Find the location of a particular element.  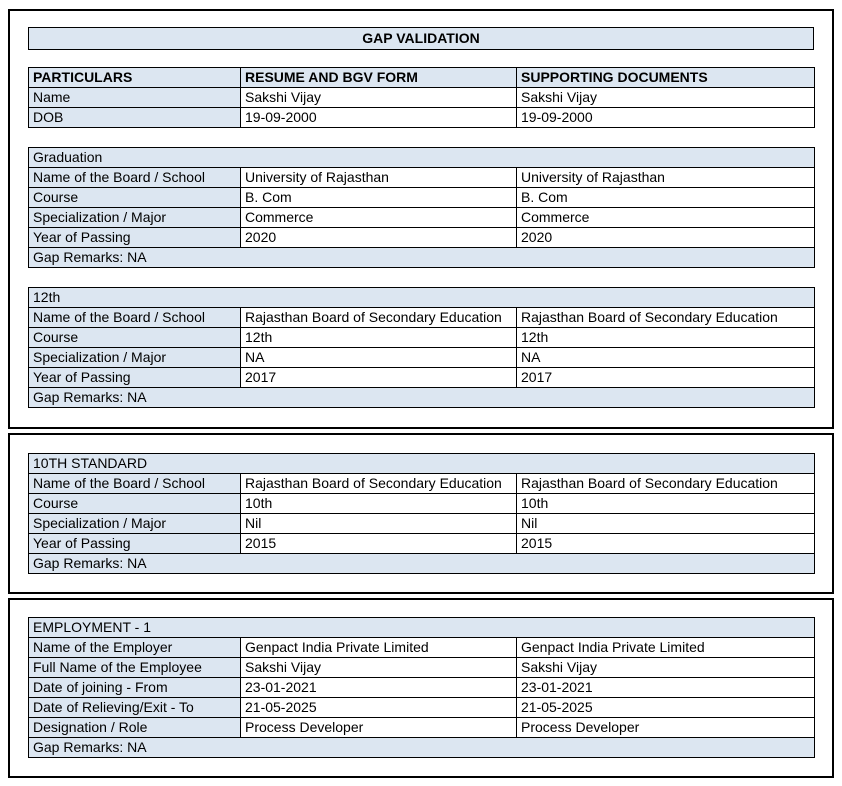

table-row: Course 10th 10th is located at coordinates (422, 503).